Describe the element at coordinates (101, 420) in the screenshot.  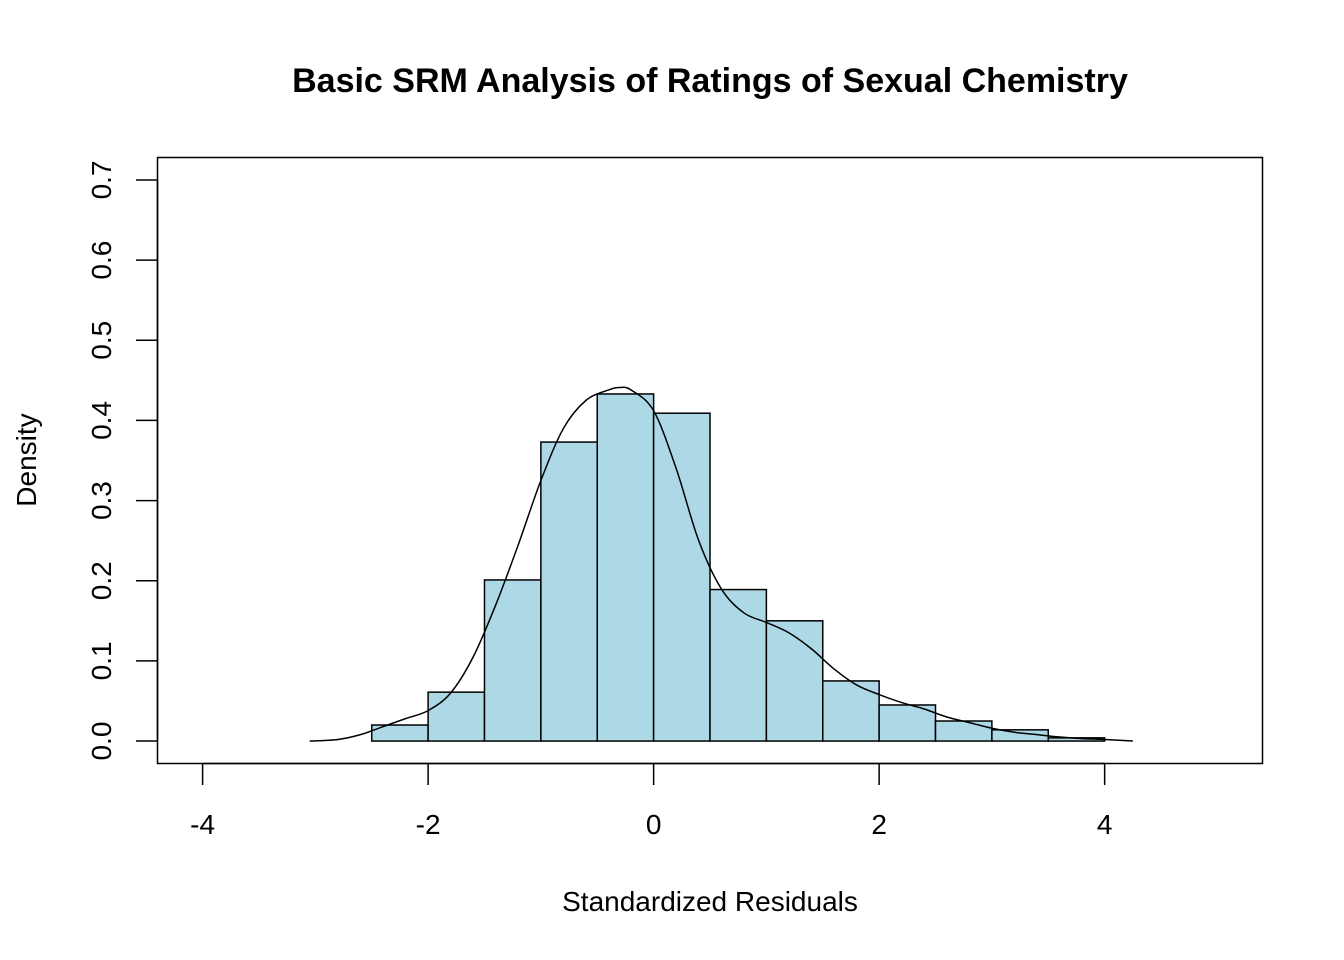
I see `y-tick-label: 0.4` at that location.